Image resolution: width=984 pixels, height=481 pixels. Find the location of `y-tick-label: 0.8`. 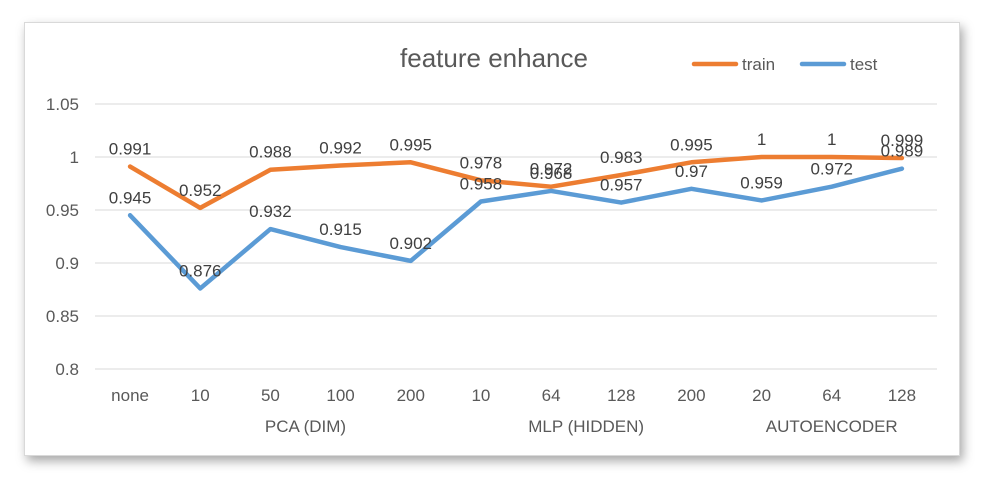

y-tick-label: 0.8 is located at coordinates (67, 369).